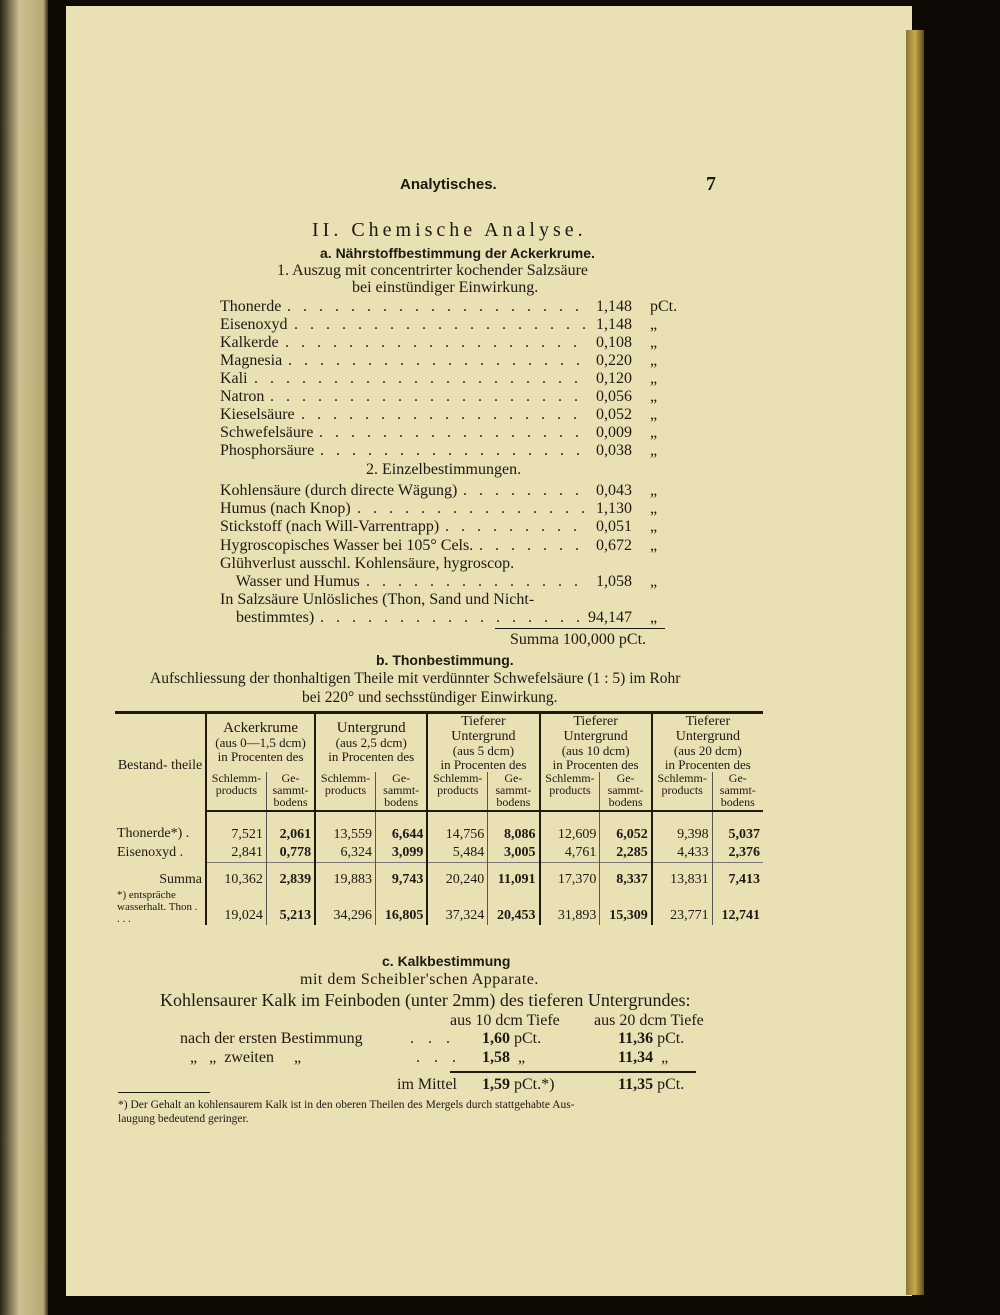  Describe the element at coordinates (339, 490) in the screenshot. I see `item-label: Kohlensäure (durch directe Wägung)` at that location.